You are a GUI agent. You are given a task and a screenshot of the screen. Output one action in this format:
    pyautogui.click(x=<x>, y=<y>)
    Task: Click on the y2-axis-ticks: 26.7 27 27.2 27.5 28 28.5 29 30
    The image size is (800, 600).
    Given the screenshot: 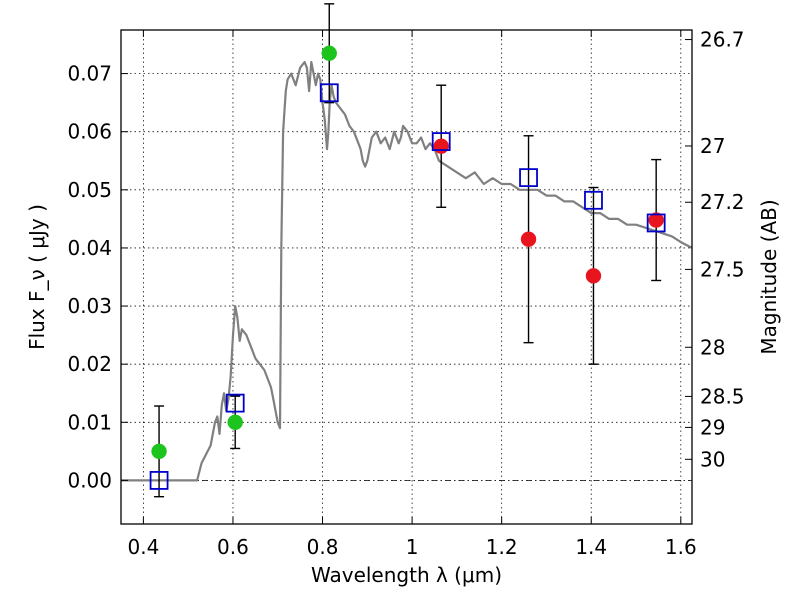 What is the action you would take?
    pyautogui.click(x=715, y=249)
    